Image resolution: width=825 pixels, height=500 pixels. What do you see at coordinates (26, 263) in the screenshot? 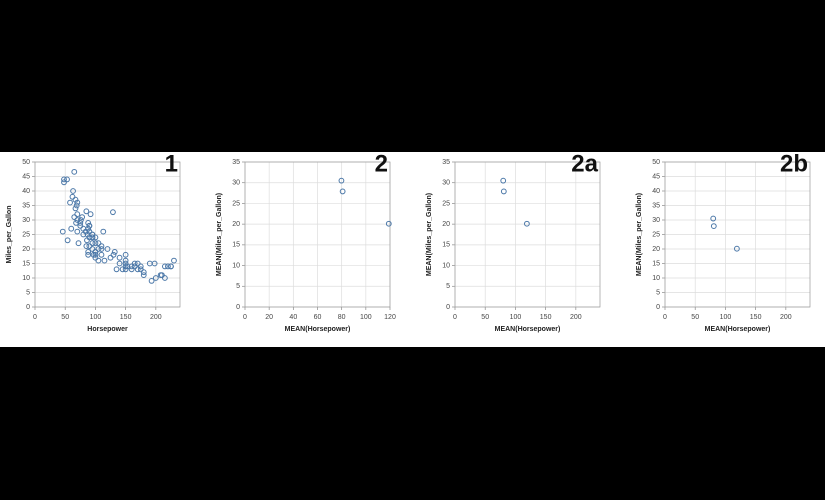
I see `y-tick-label: 15` at bounding box center [26, 263].